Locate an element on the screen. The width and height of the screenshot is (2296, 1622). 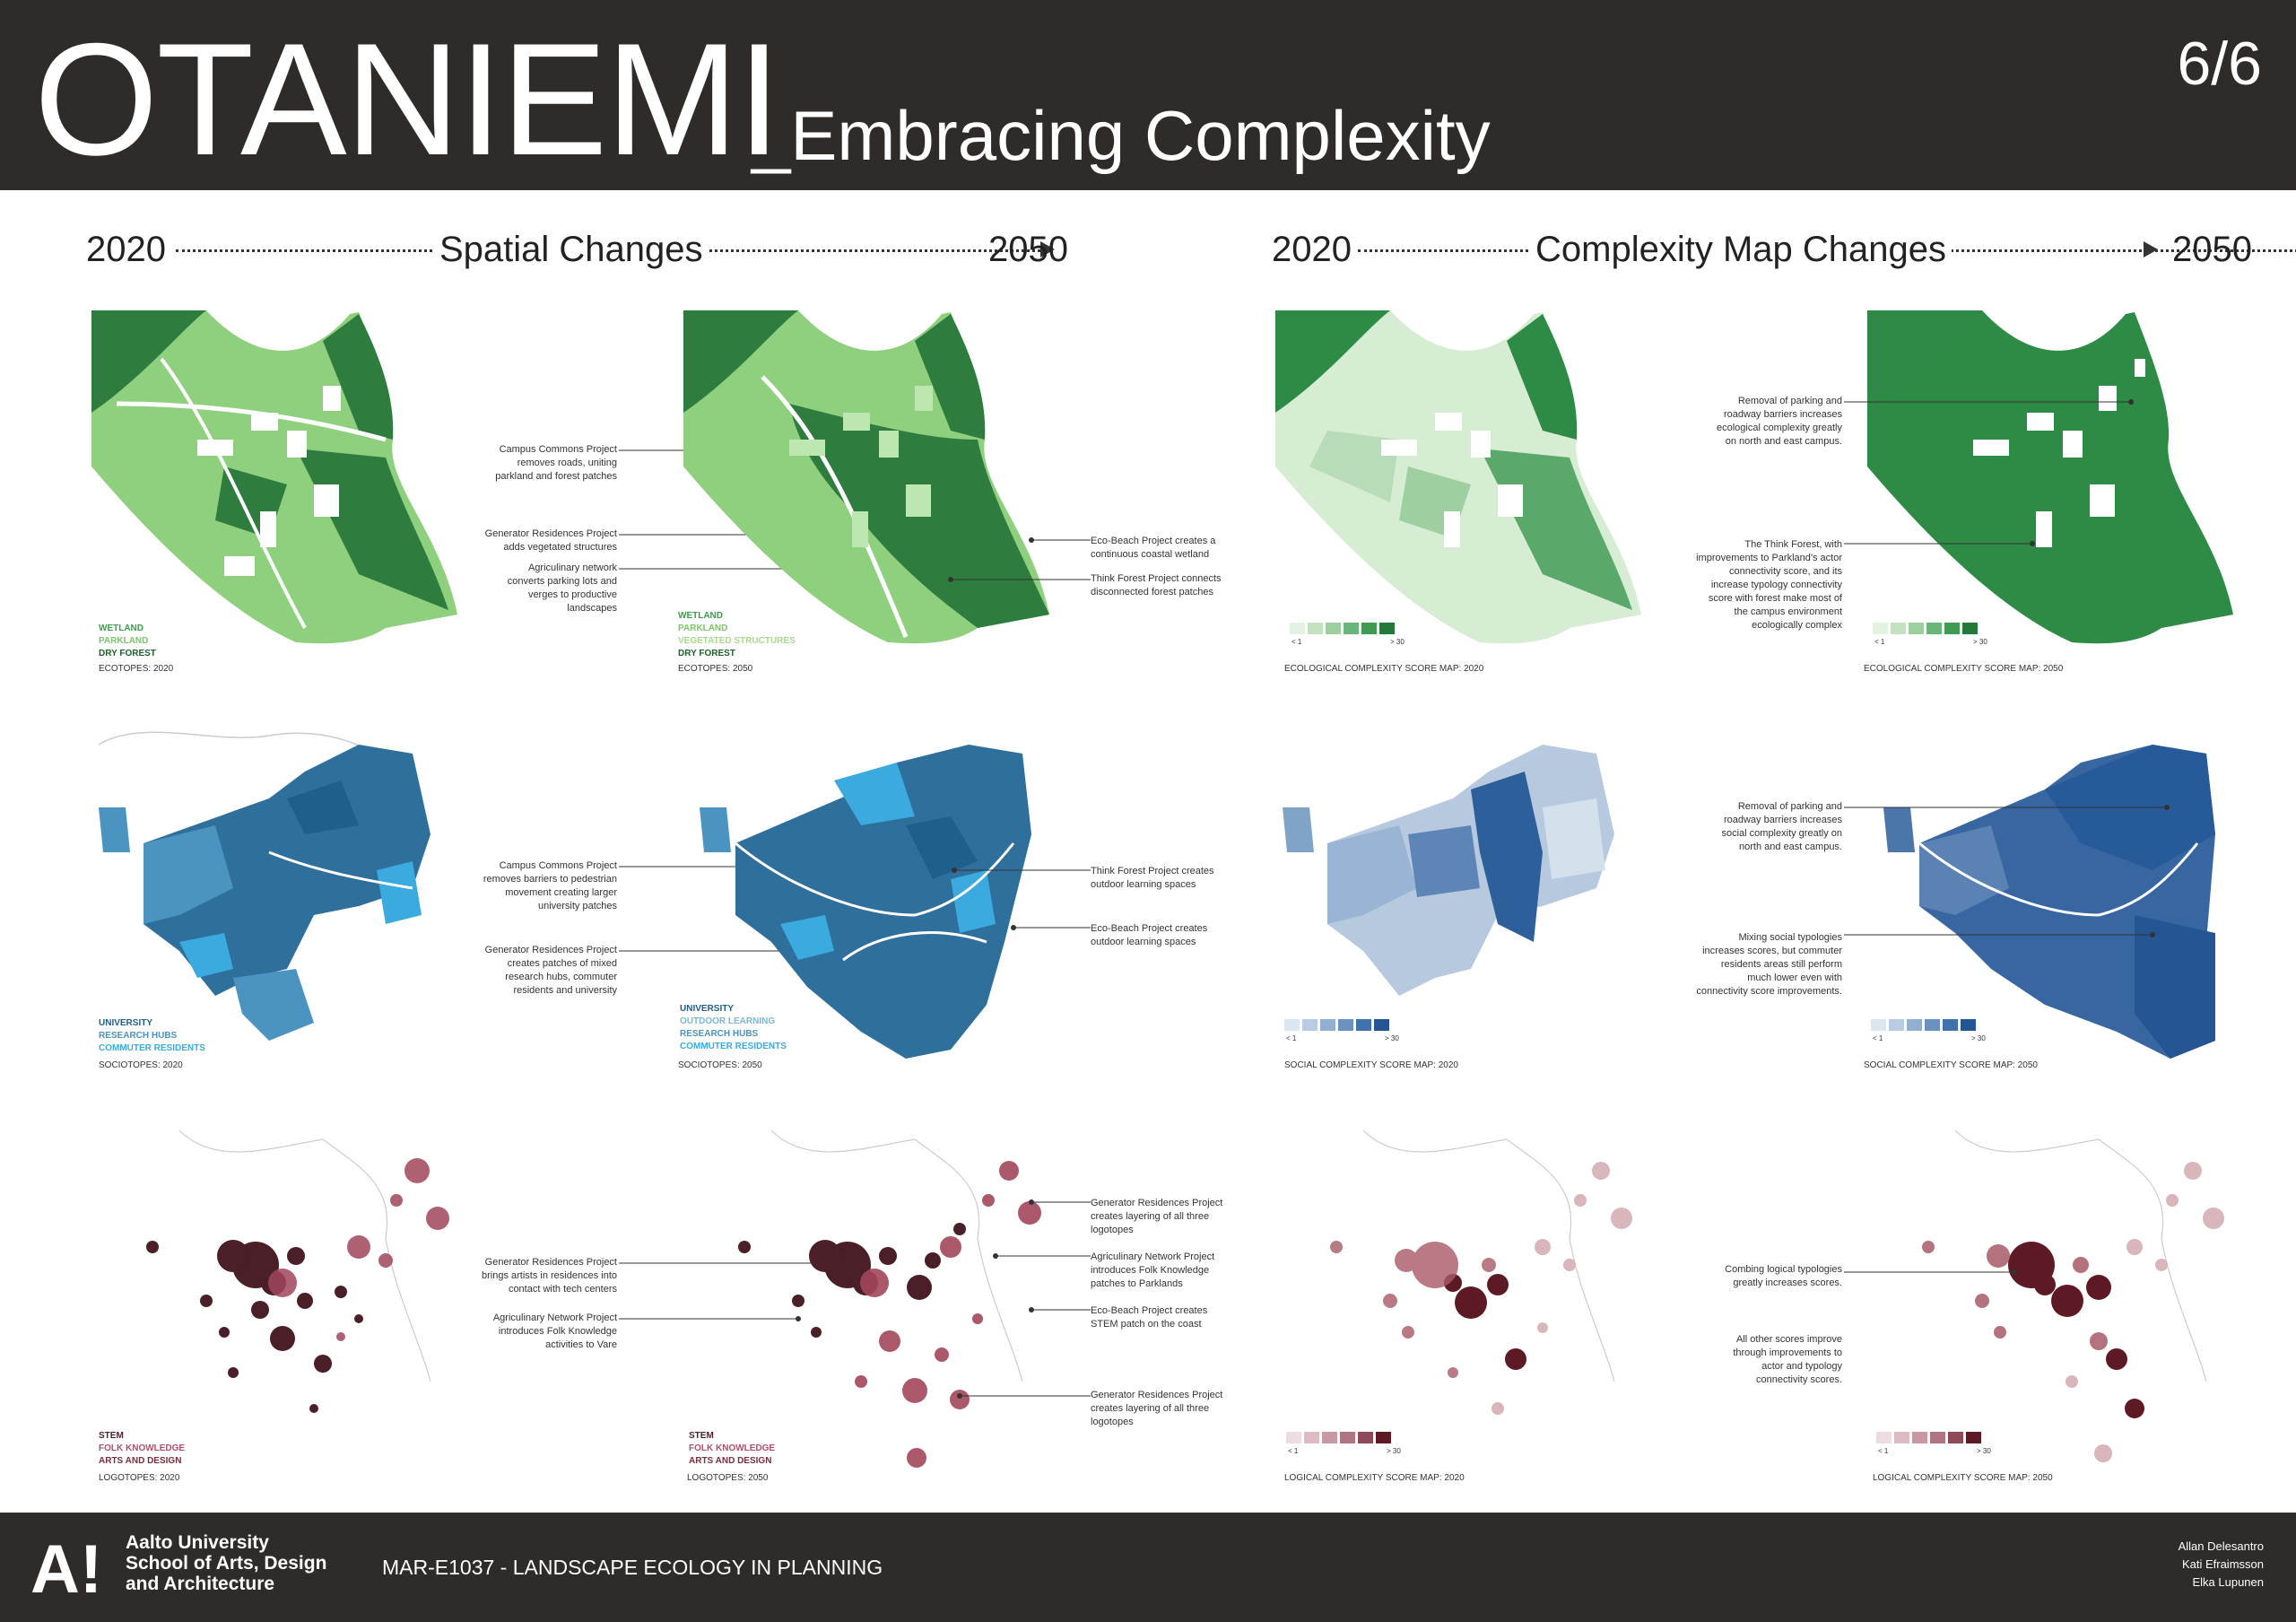
section-label: Complexity Map Changes is located at coordinates (1741, 249).